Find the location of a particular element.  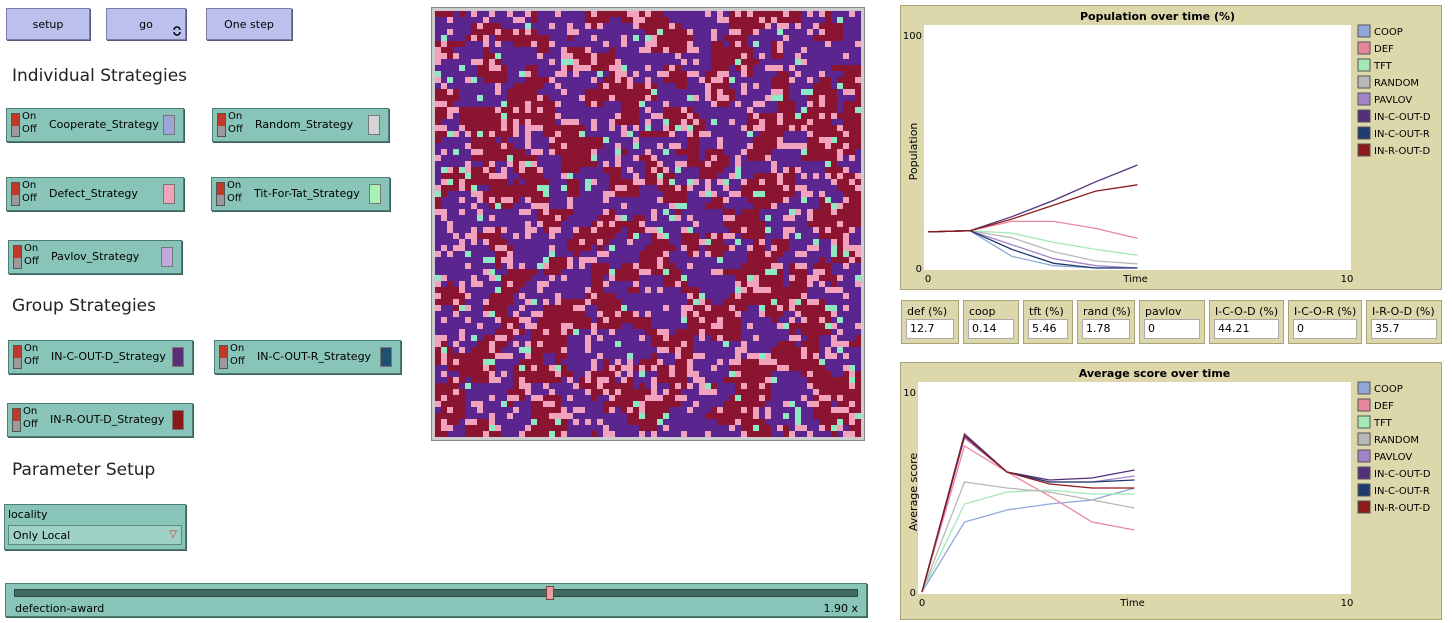

button: One step is located at coordinates (249, 24).